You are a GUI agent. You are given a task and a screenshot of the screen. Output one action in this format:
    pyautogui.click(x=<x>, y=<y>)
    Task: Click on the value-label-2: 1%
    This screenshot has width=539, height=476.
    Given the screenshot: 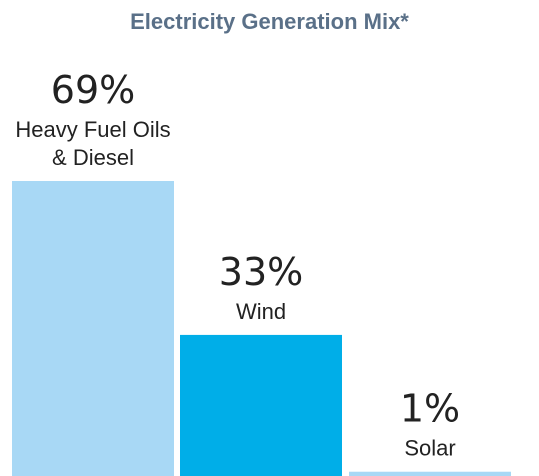 What is the action you would take?
    pyautogui.click(x=430, y=409)
    